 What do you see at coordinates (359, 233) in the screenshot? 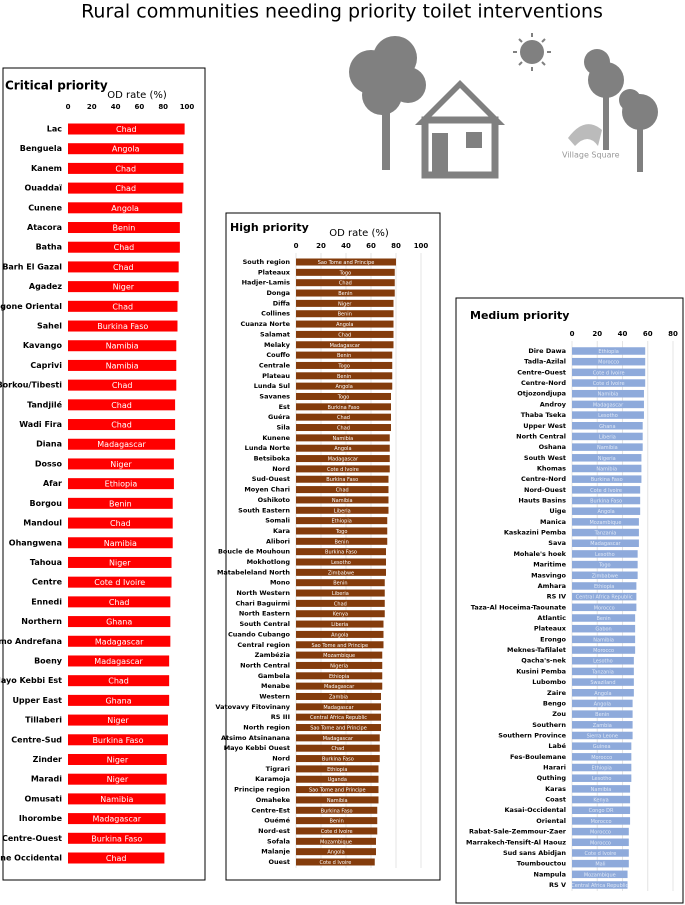
I see `x-axis-label: OD rate (%)` at bounding box center [359, 233].